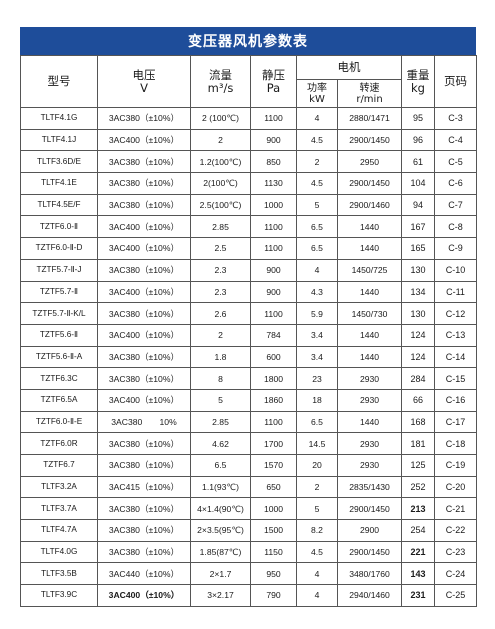  Describe the element at coordinates (455, 595) in the screenshot. I see `page-cell: C-25` at that location.